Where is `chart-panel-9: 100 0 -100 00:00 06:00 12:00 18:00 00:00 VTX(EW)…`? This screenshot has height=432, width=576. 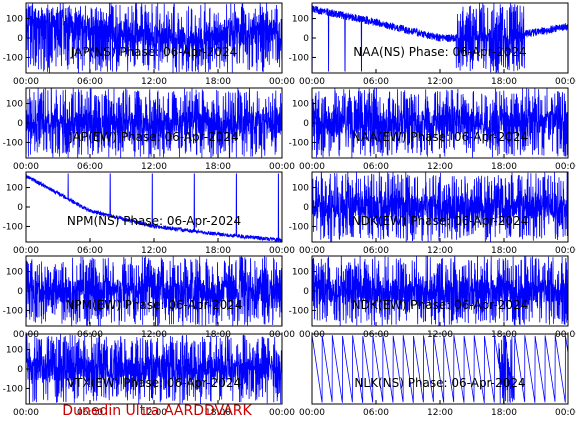 chart-panel-9: 100 0 -100 00:00 06:00 12:00 18:00 00:00 VTX(EW)… is located at coordinates (149, 375).